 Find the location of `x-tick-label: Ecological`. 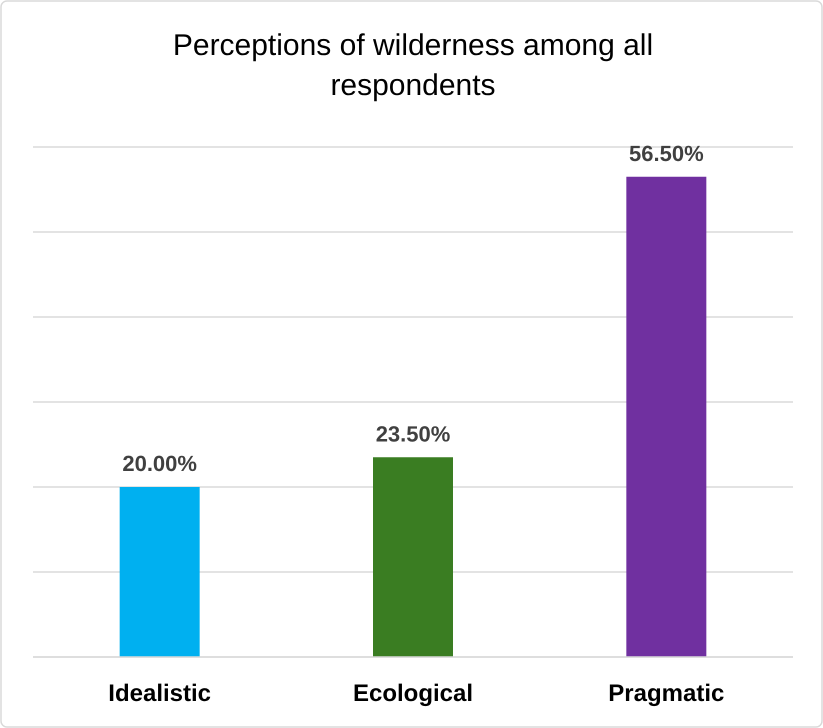

x-tick-label: Ecological is located at coordinates (413, 693).